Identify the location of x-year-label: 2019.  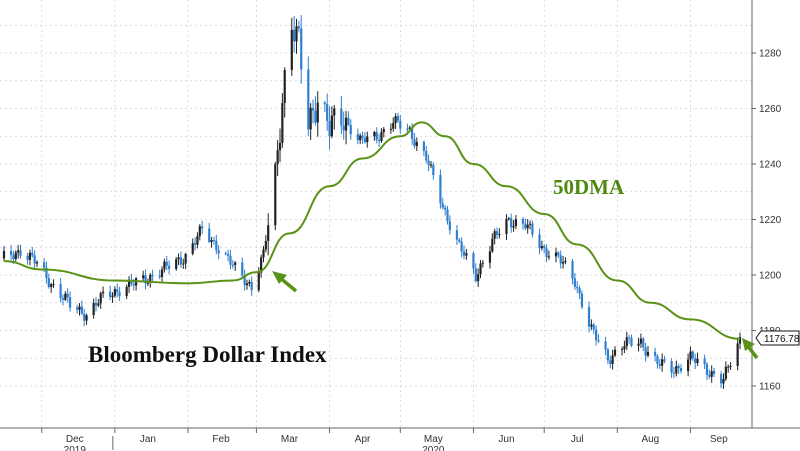
(75, 448).